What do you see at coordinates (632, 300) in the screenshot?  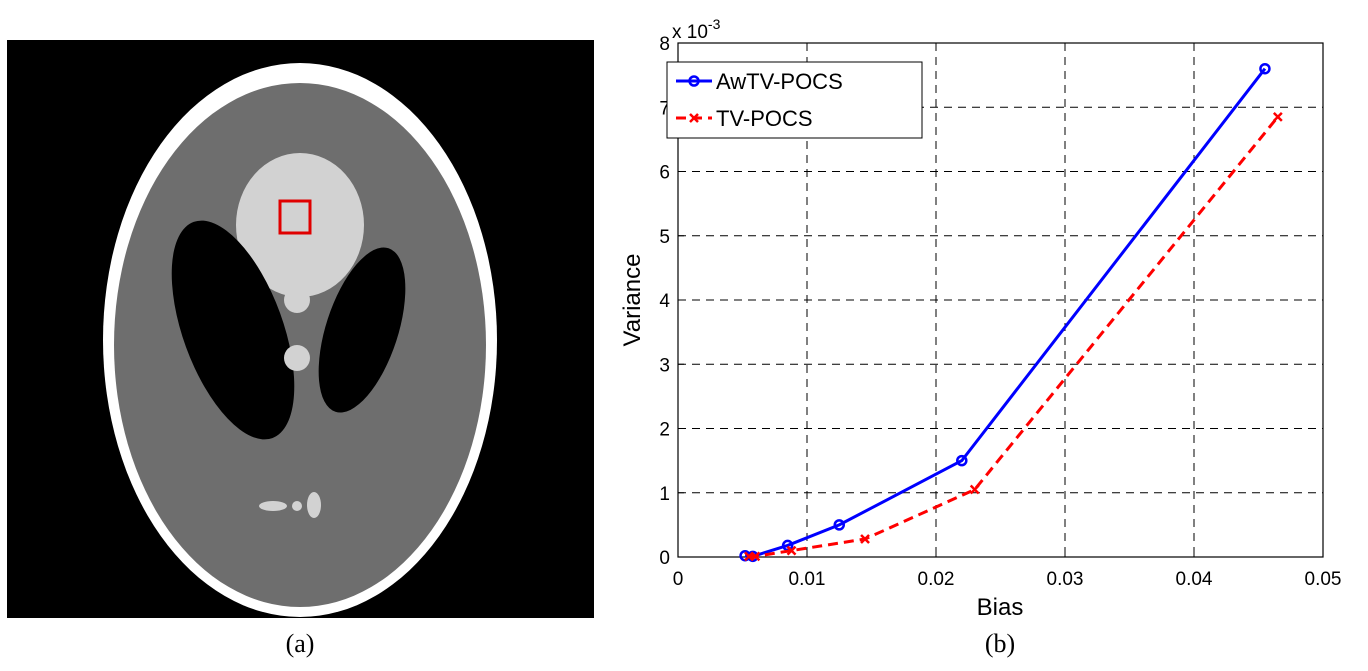 I see `y-axis-label: Variance` at bounding box center [632, 300].